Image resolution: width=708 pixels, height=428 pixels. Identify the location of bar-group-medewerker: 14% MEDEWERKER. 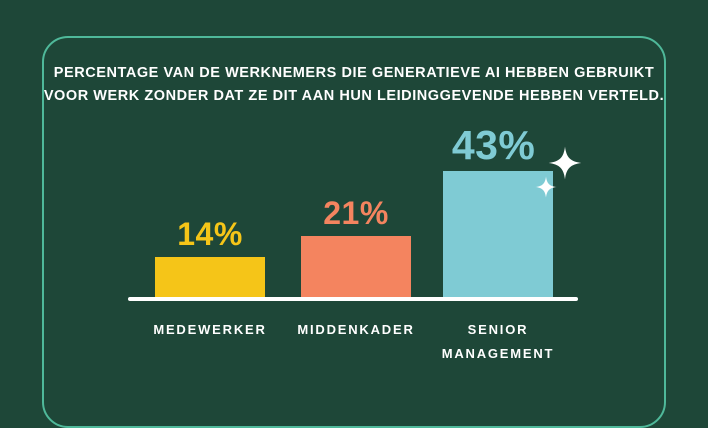
(209, 276).